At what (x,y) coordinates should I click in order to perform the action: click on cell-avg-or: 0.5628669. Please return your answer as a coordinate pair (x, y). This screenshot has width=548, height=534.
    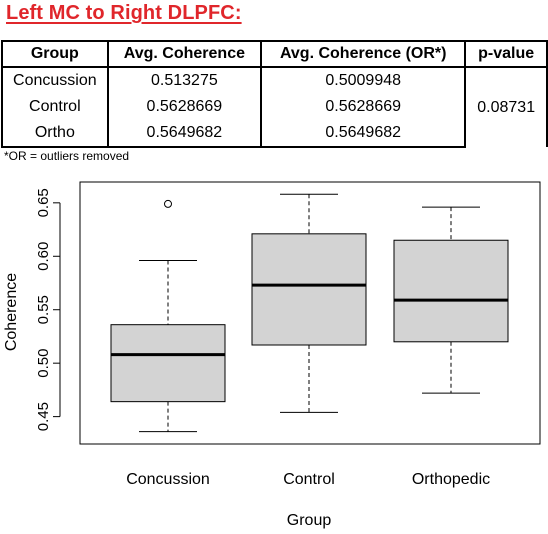
    Looking at the image, I should click on (363, 107).